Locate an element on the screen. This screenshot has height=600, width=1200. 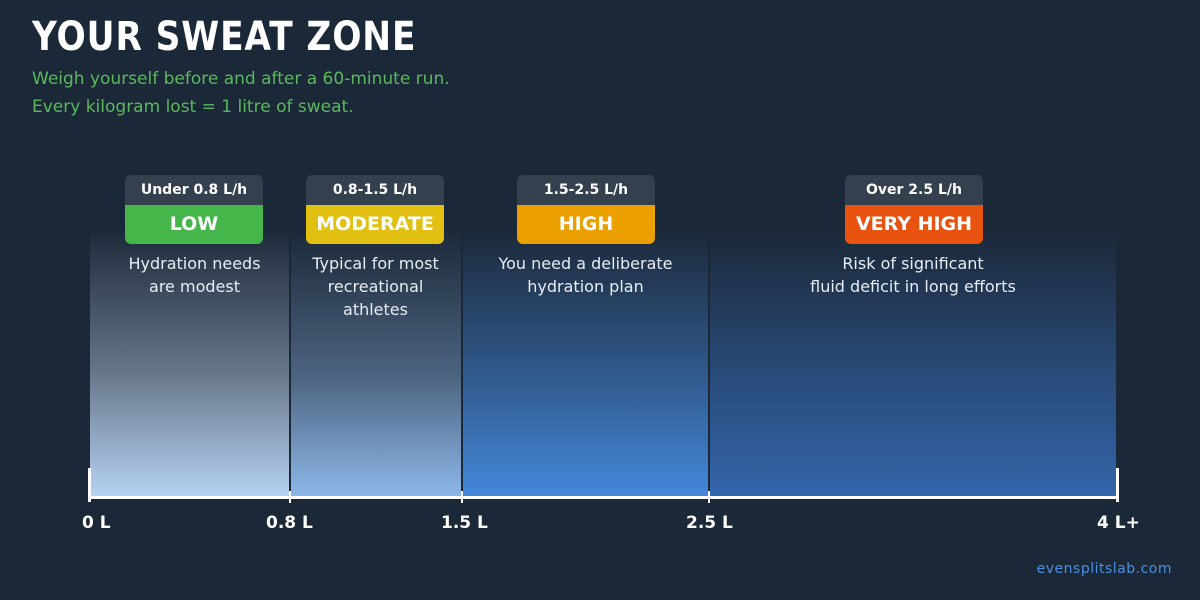
description-line: You need a deliberate is located at coordinates (585, 263).